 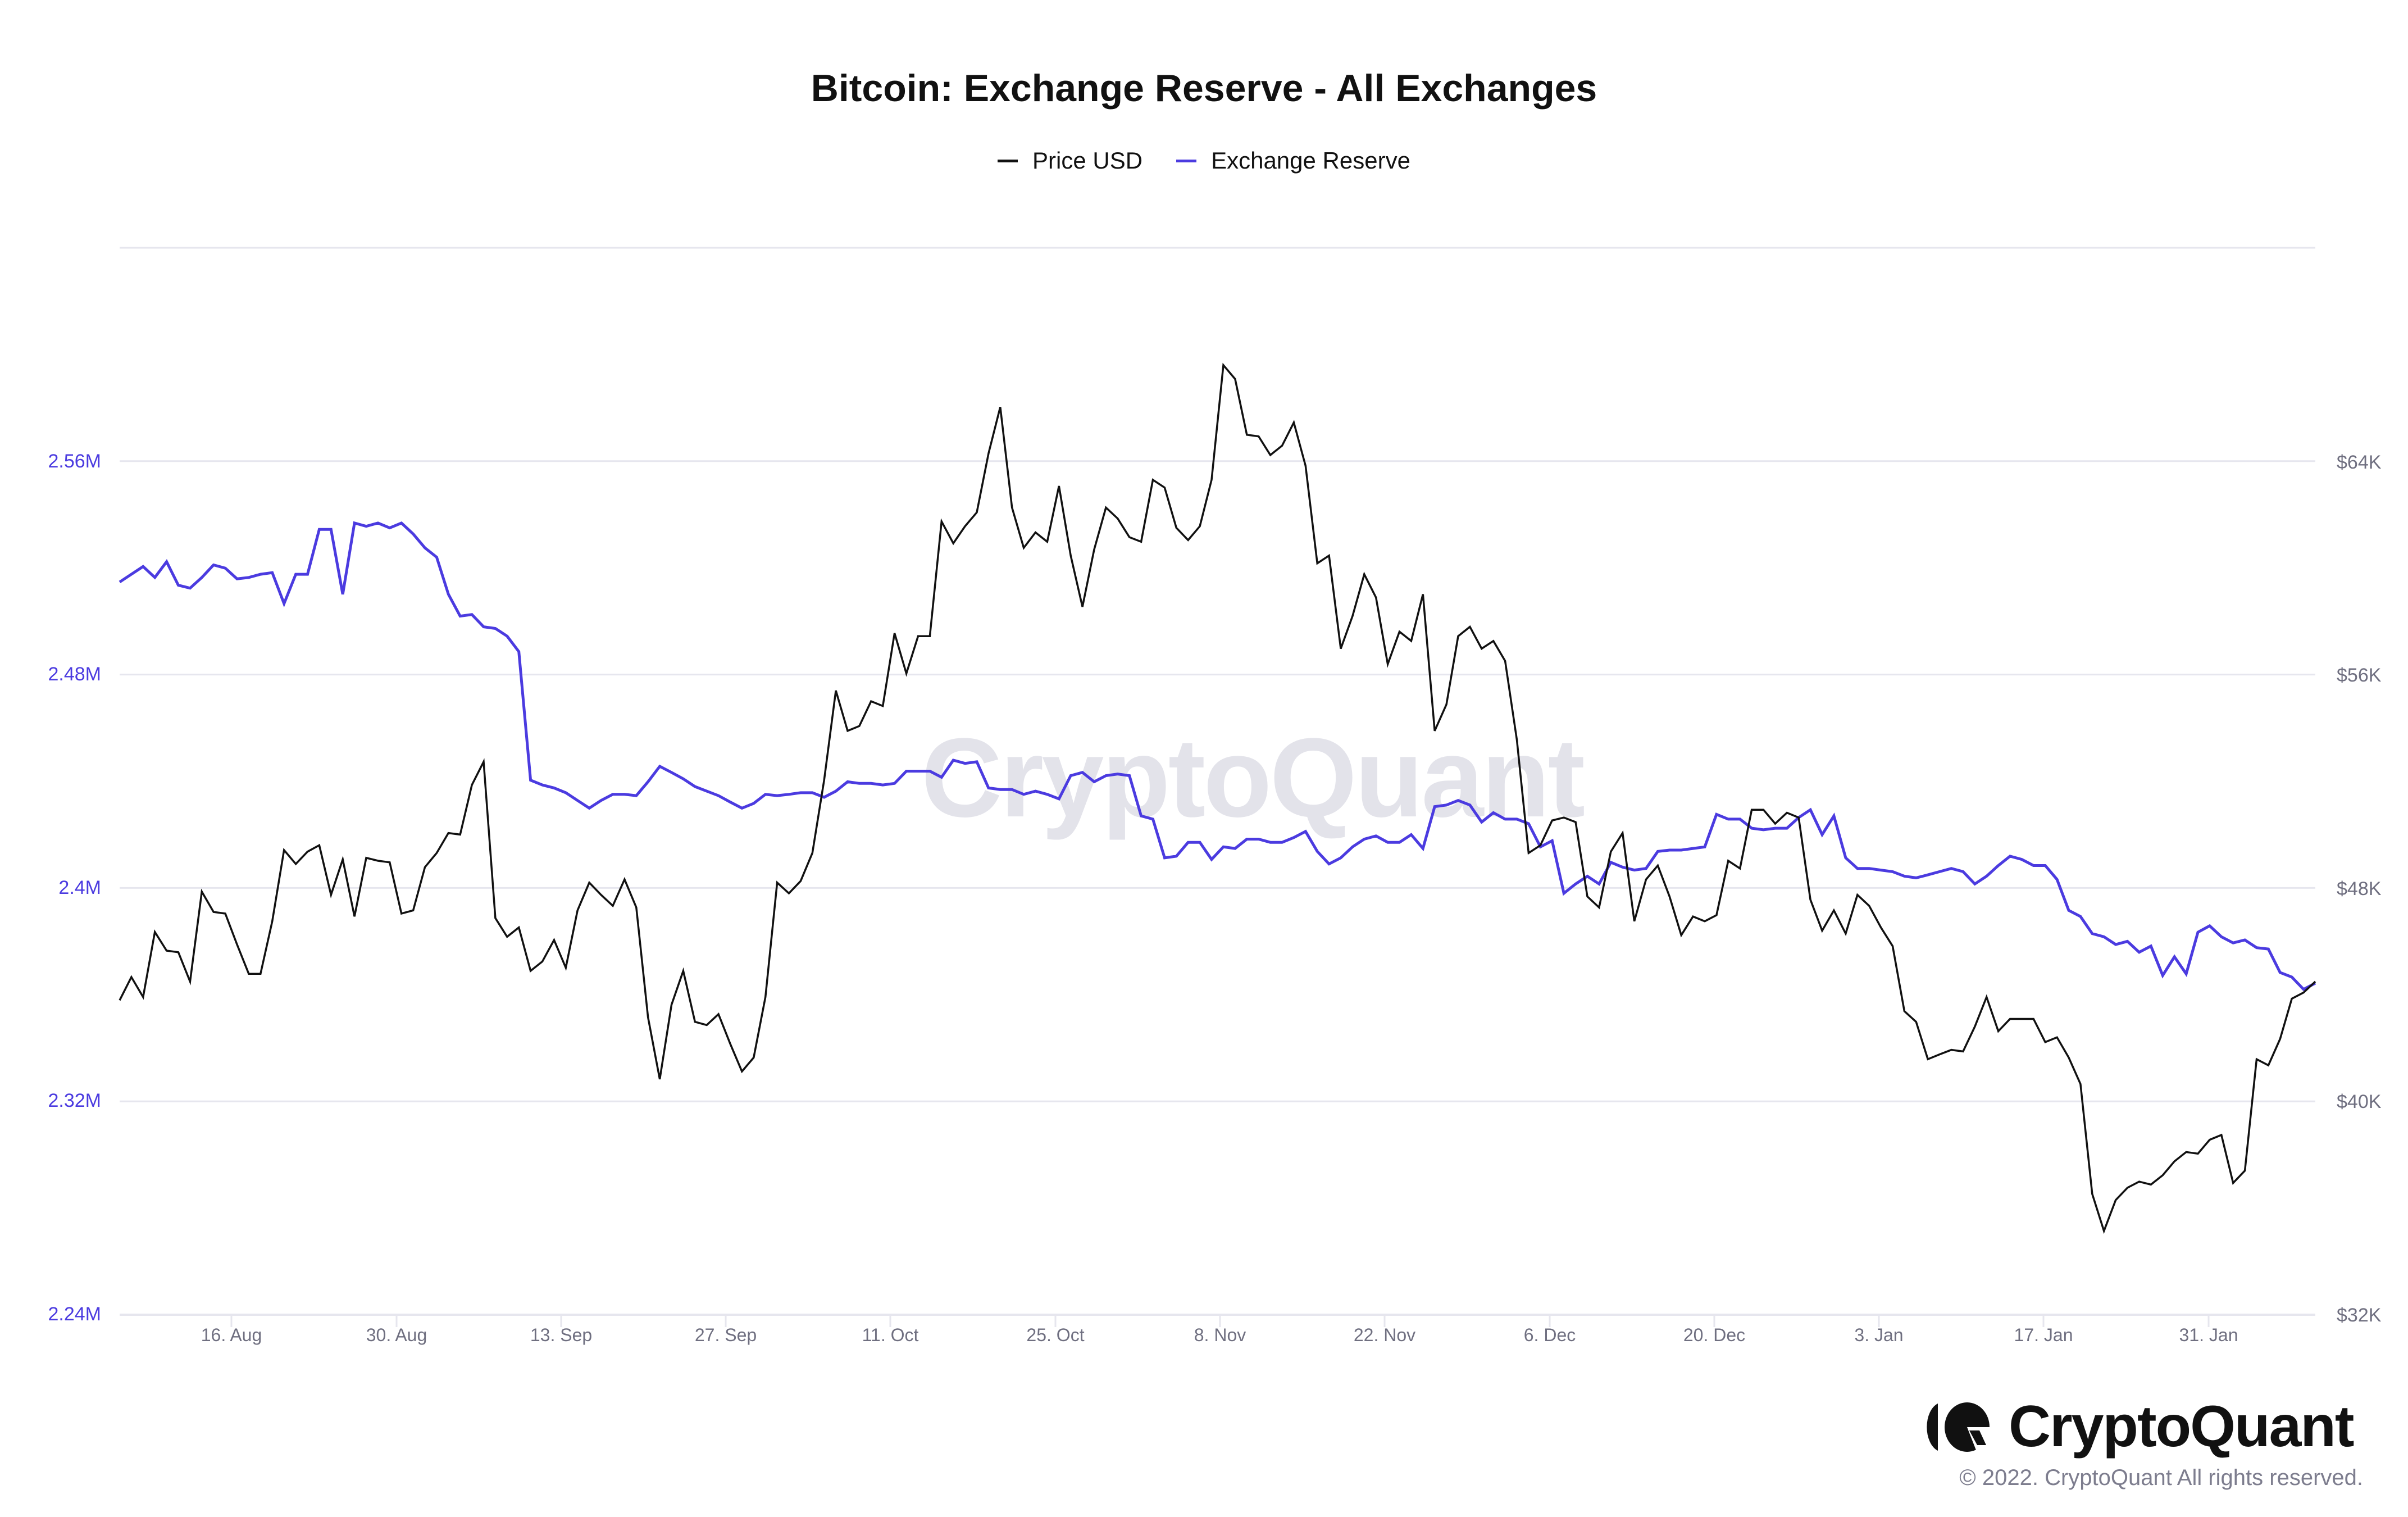 What do you see at coordinates (396, 1335) in the screenshot?
I see `x-axis-tick: 30. Aug` at bounding box center [396, 1335].